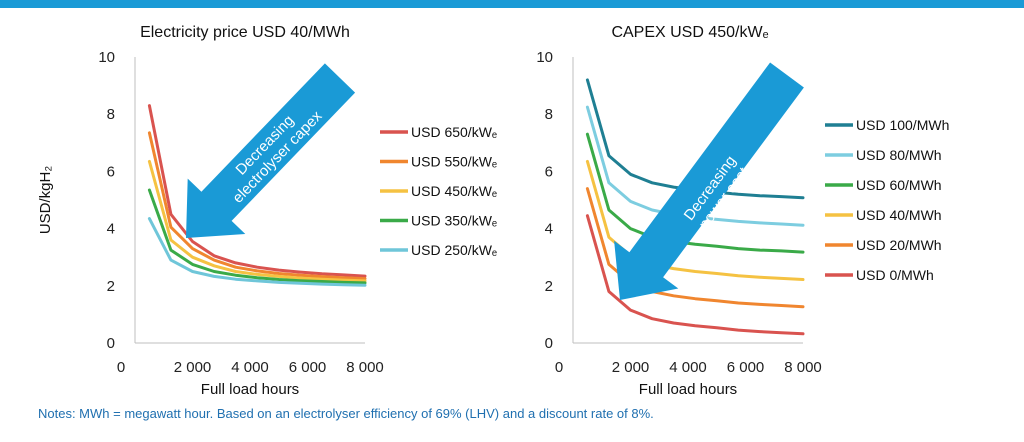 Image resolution: width=1024 pixels, height=442 pixels. What do you see at coordinates (454, 162) in the screenshot?
I see `legend-label: USD 550/kWₑ` at bounding box center [454, 162].